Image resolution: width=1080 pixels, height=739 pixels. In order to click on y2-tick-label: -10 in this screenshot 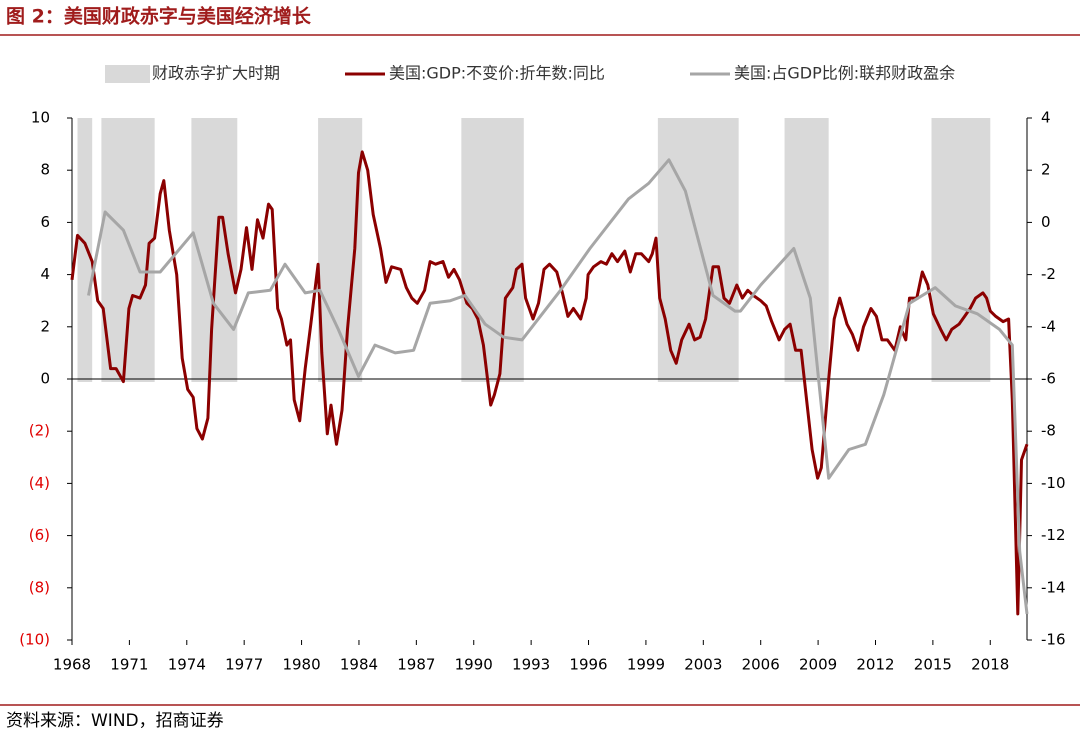, I will do `click(1053, 483)`.